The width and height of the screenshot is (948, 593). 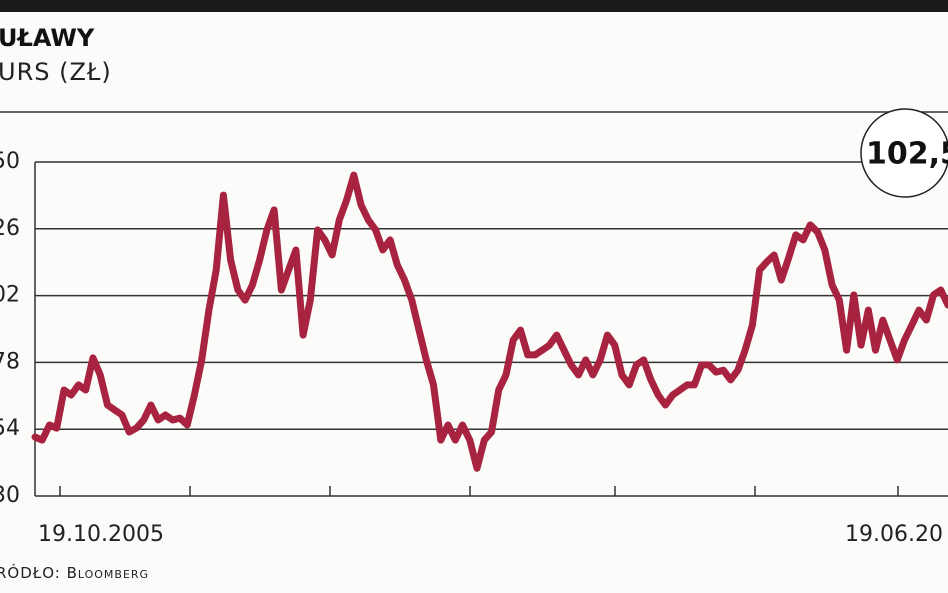 I want to click on chart-title: UŁAWY, so click(x=47, y=38).